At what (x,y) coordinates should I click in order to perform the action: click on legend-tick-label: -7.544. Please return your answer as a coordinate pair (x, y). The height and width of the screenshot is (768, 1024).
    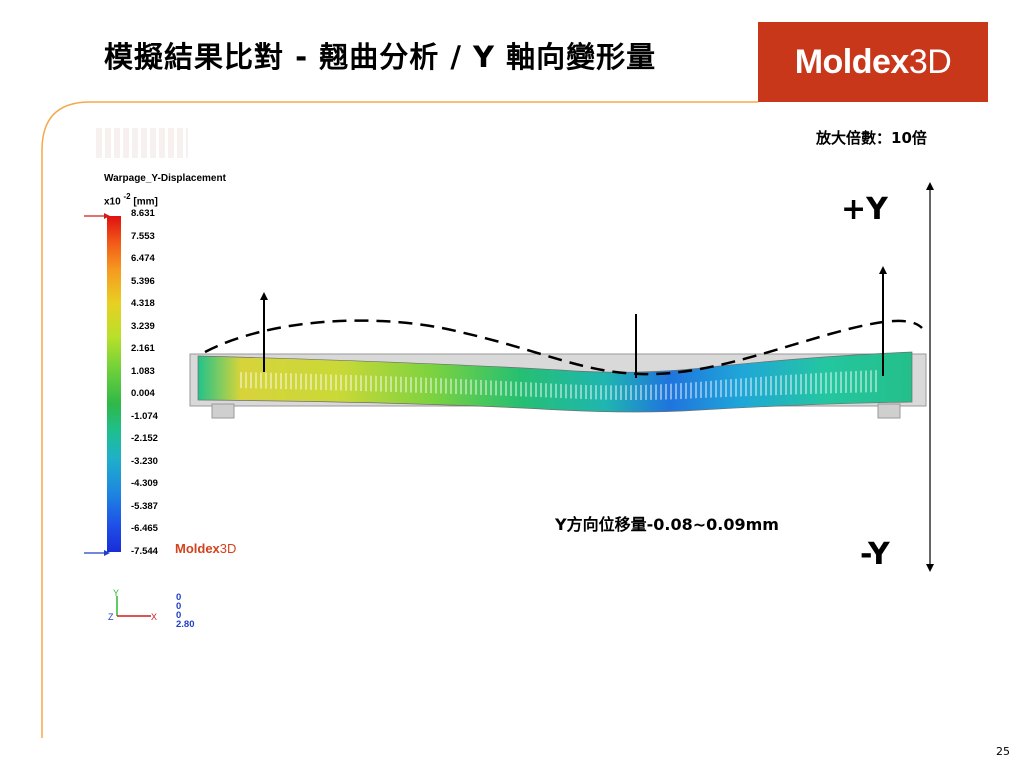
    Looking at the image, I should click on (144, 551).